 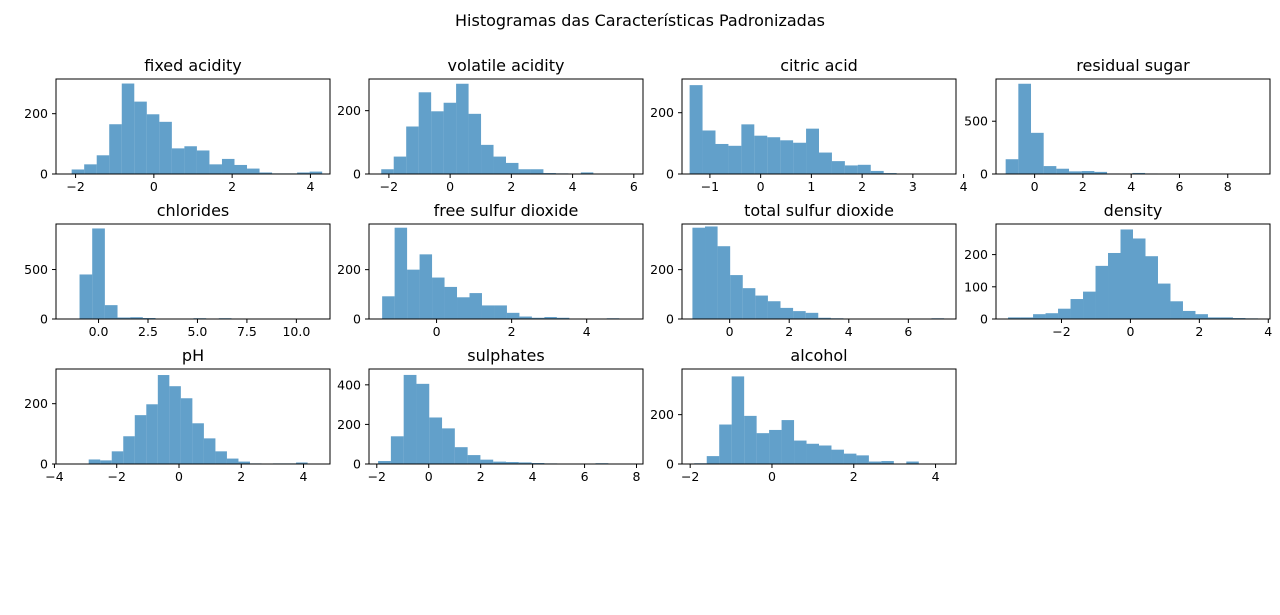 I want to click on x-tick-label: 3, so click(x=913, y=186).